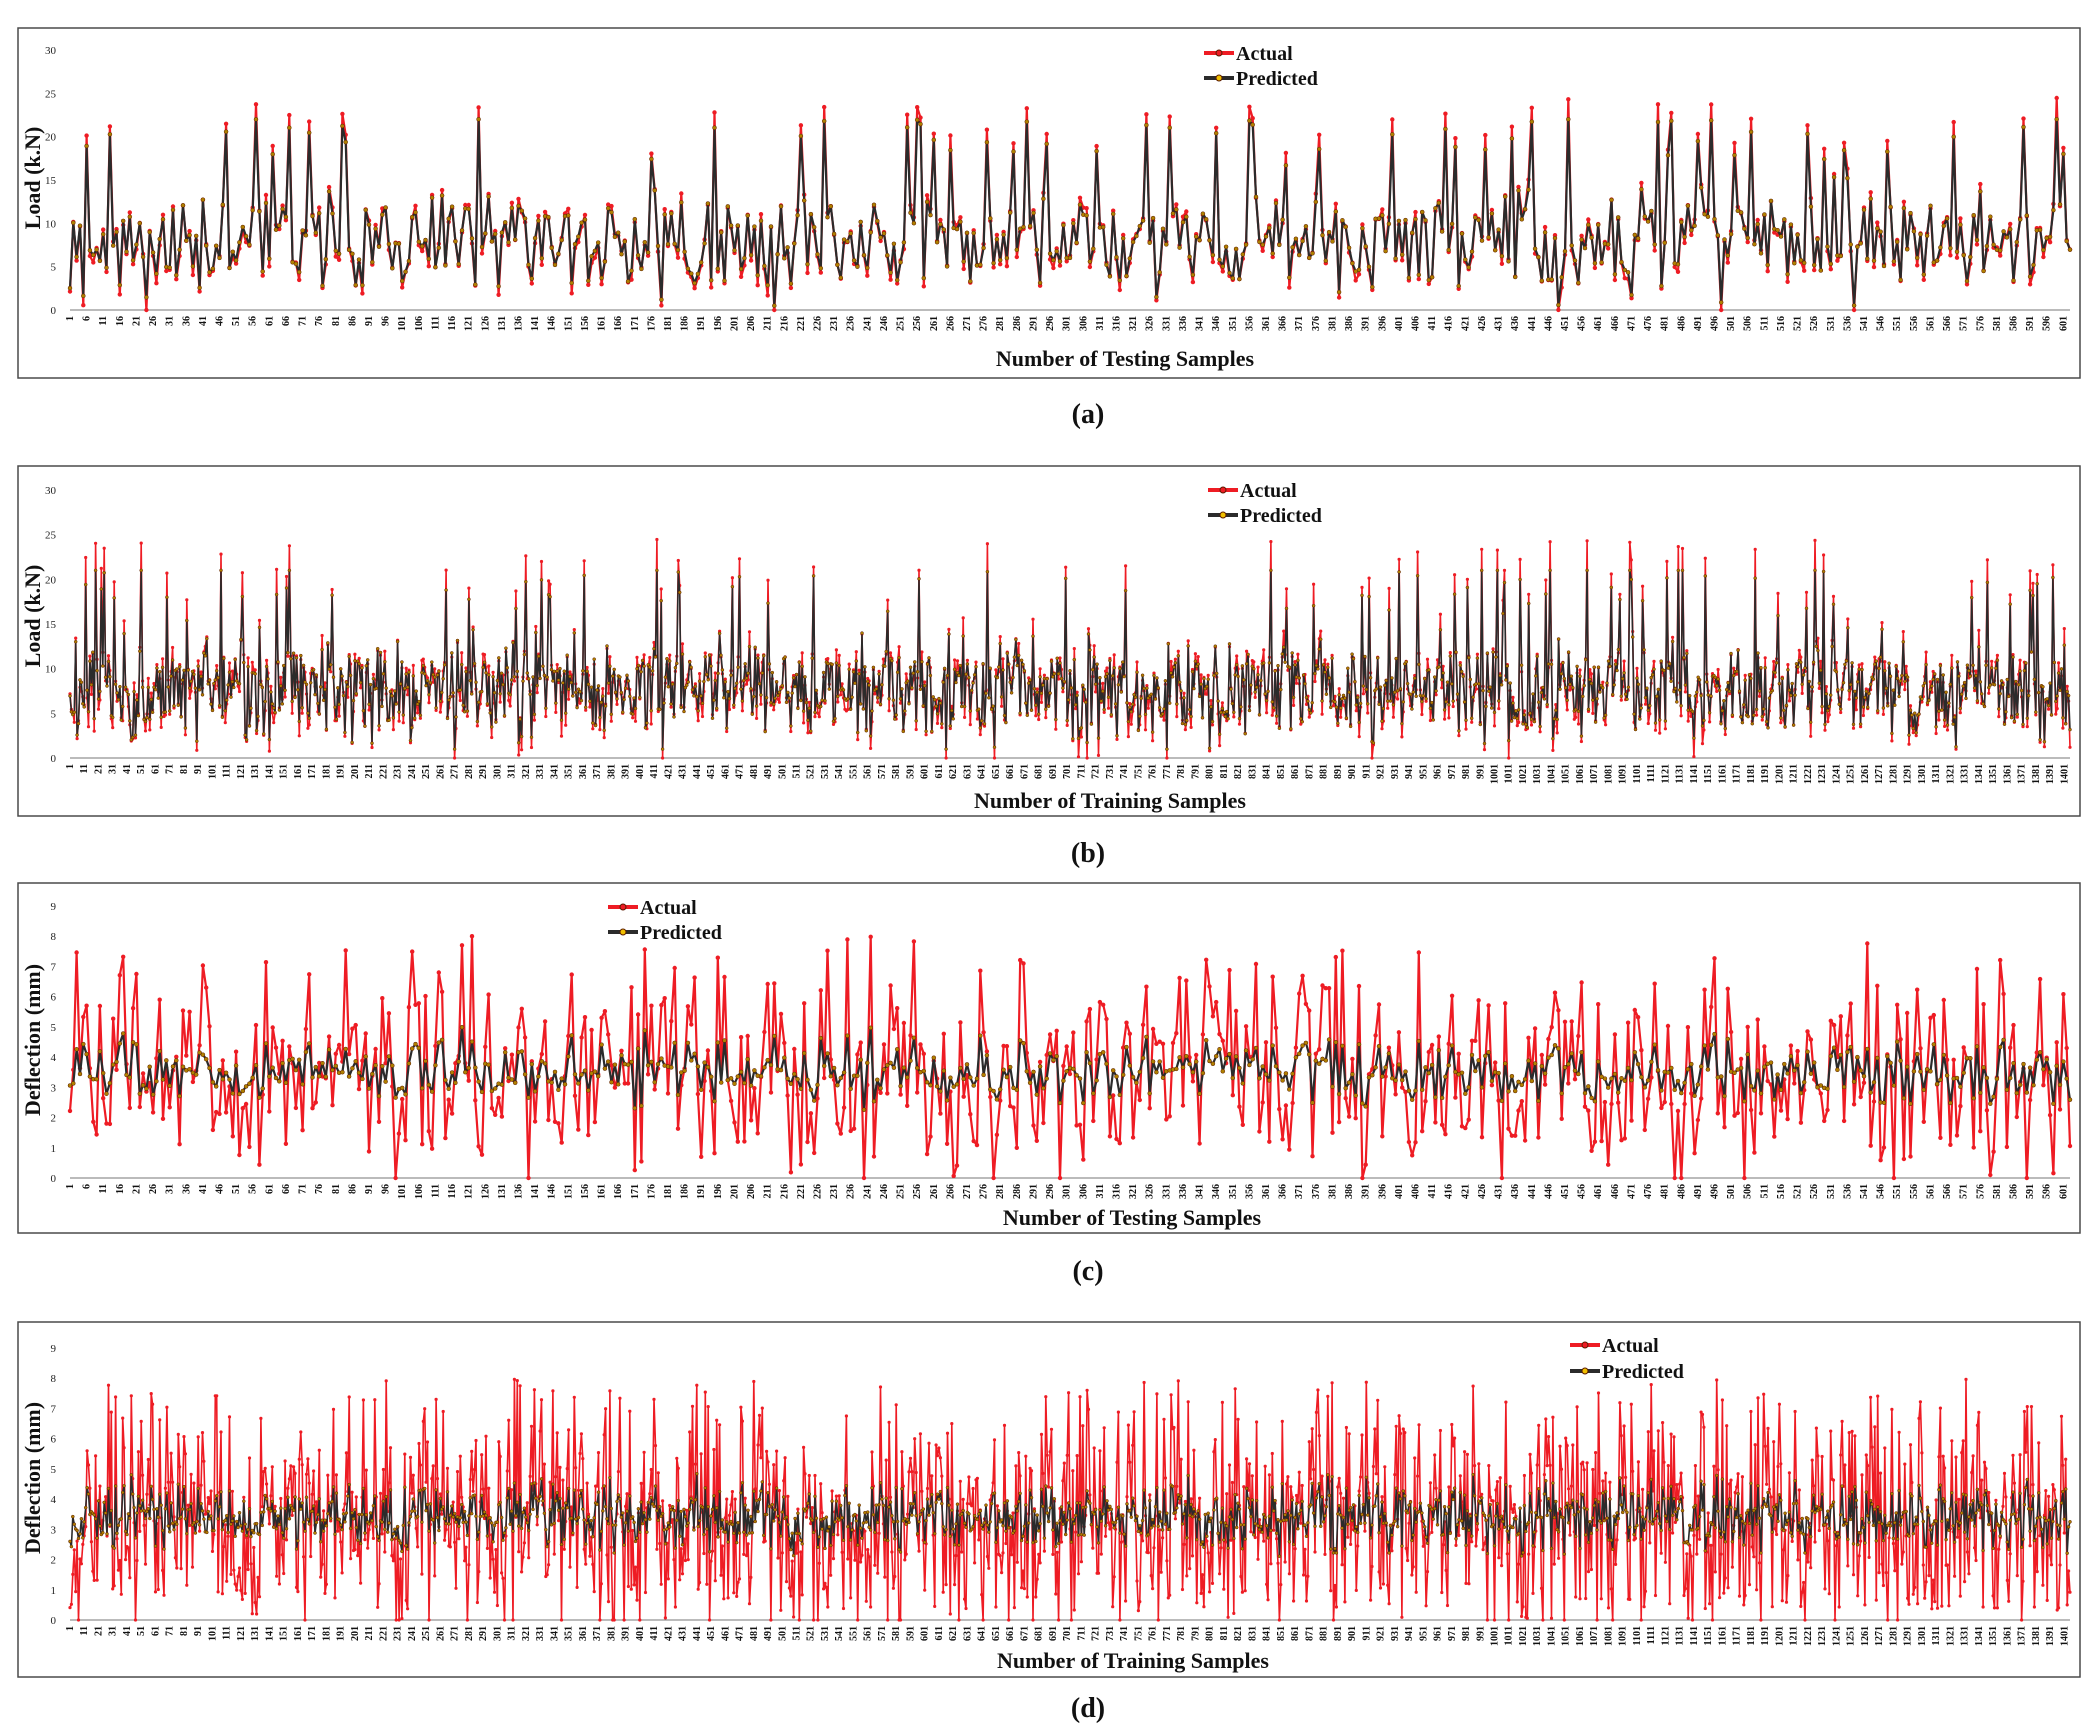 The image size is (2096, 1735). What do you see at coordinates (602, 1191) in the screenshot?
I see `x-tick-label: 161` at bounding box center [602, 1191].